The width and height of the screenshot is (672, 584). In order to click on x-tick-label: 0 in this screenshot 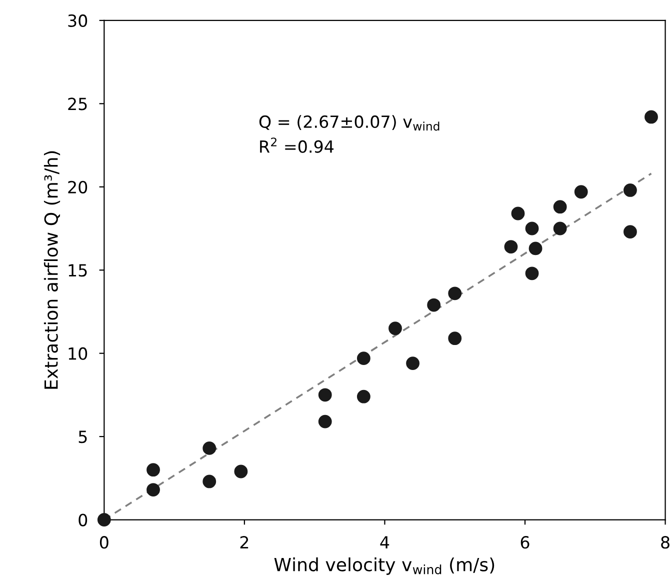, I will do `click(104, 542)`.